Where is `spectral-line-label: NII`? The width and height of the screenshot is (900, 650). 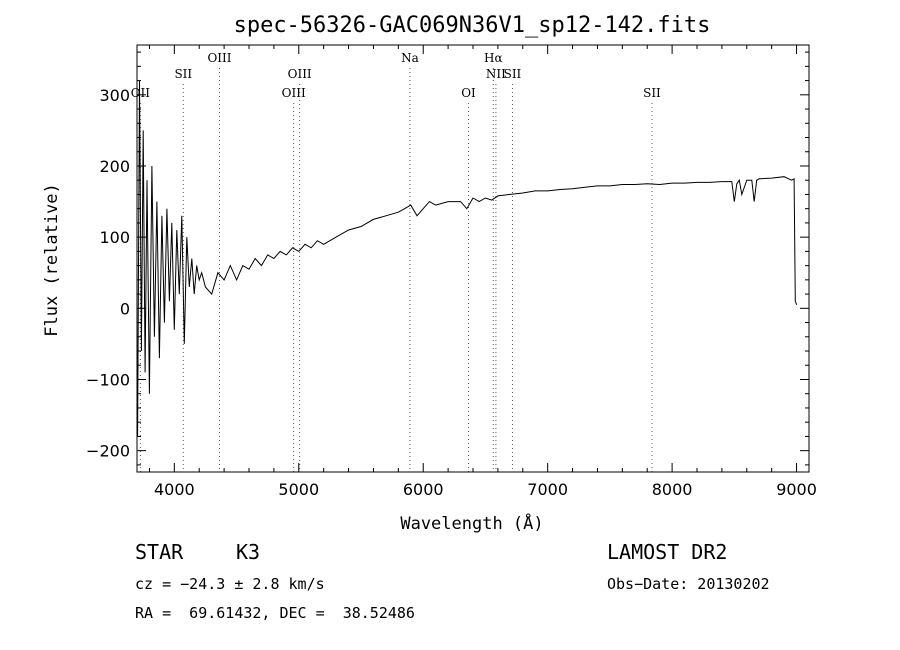
spectral-line-label: NII is located at coordinates (496, 74).